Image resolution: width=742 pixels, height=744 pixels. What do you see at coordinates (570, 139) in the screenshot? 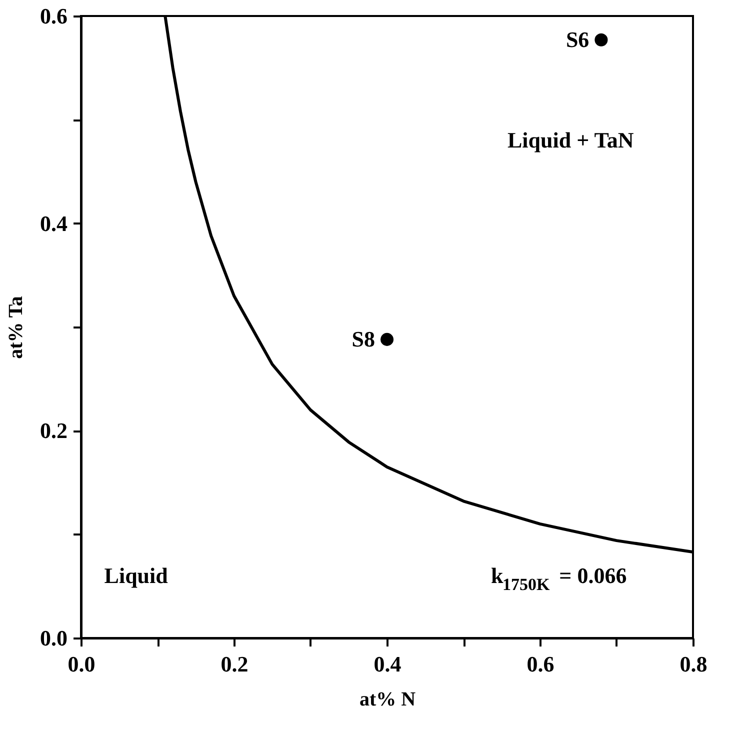
I see `annotation: Liquid + TaN` at bounding box center [570, 139].